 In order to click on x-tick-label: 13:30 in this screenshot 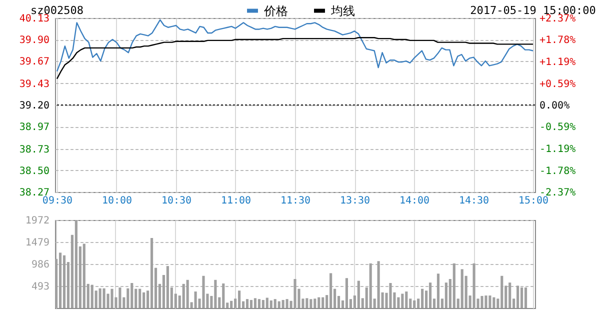, I will do `click(355, 201)`.